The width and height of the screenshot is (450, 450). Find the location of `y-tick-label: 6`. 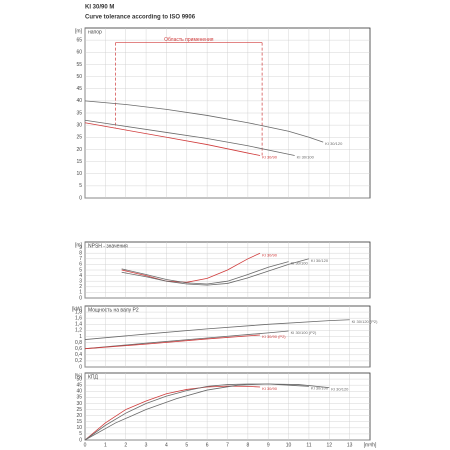

y-tick-label: 6 is located at coordinates (80, 265).